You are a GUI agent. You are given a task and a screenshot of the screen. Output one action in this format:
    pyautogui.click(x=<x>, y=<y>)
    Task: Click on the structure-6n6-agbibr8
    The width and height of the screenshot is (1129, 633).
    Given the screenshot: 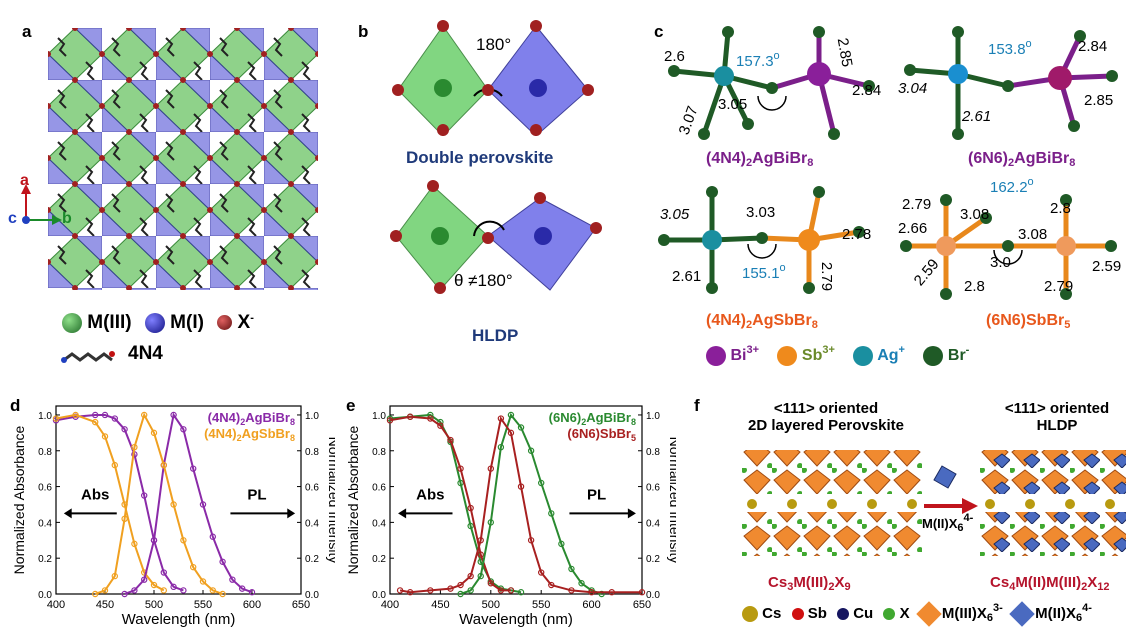 What is the action you would take?
    pyautogui.click(x=1011, y=83)
    